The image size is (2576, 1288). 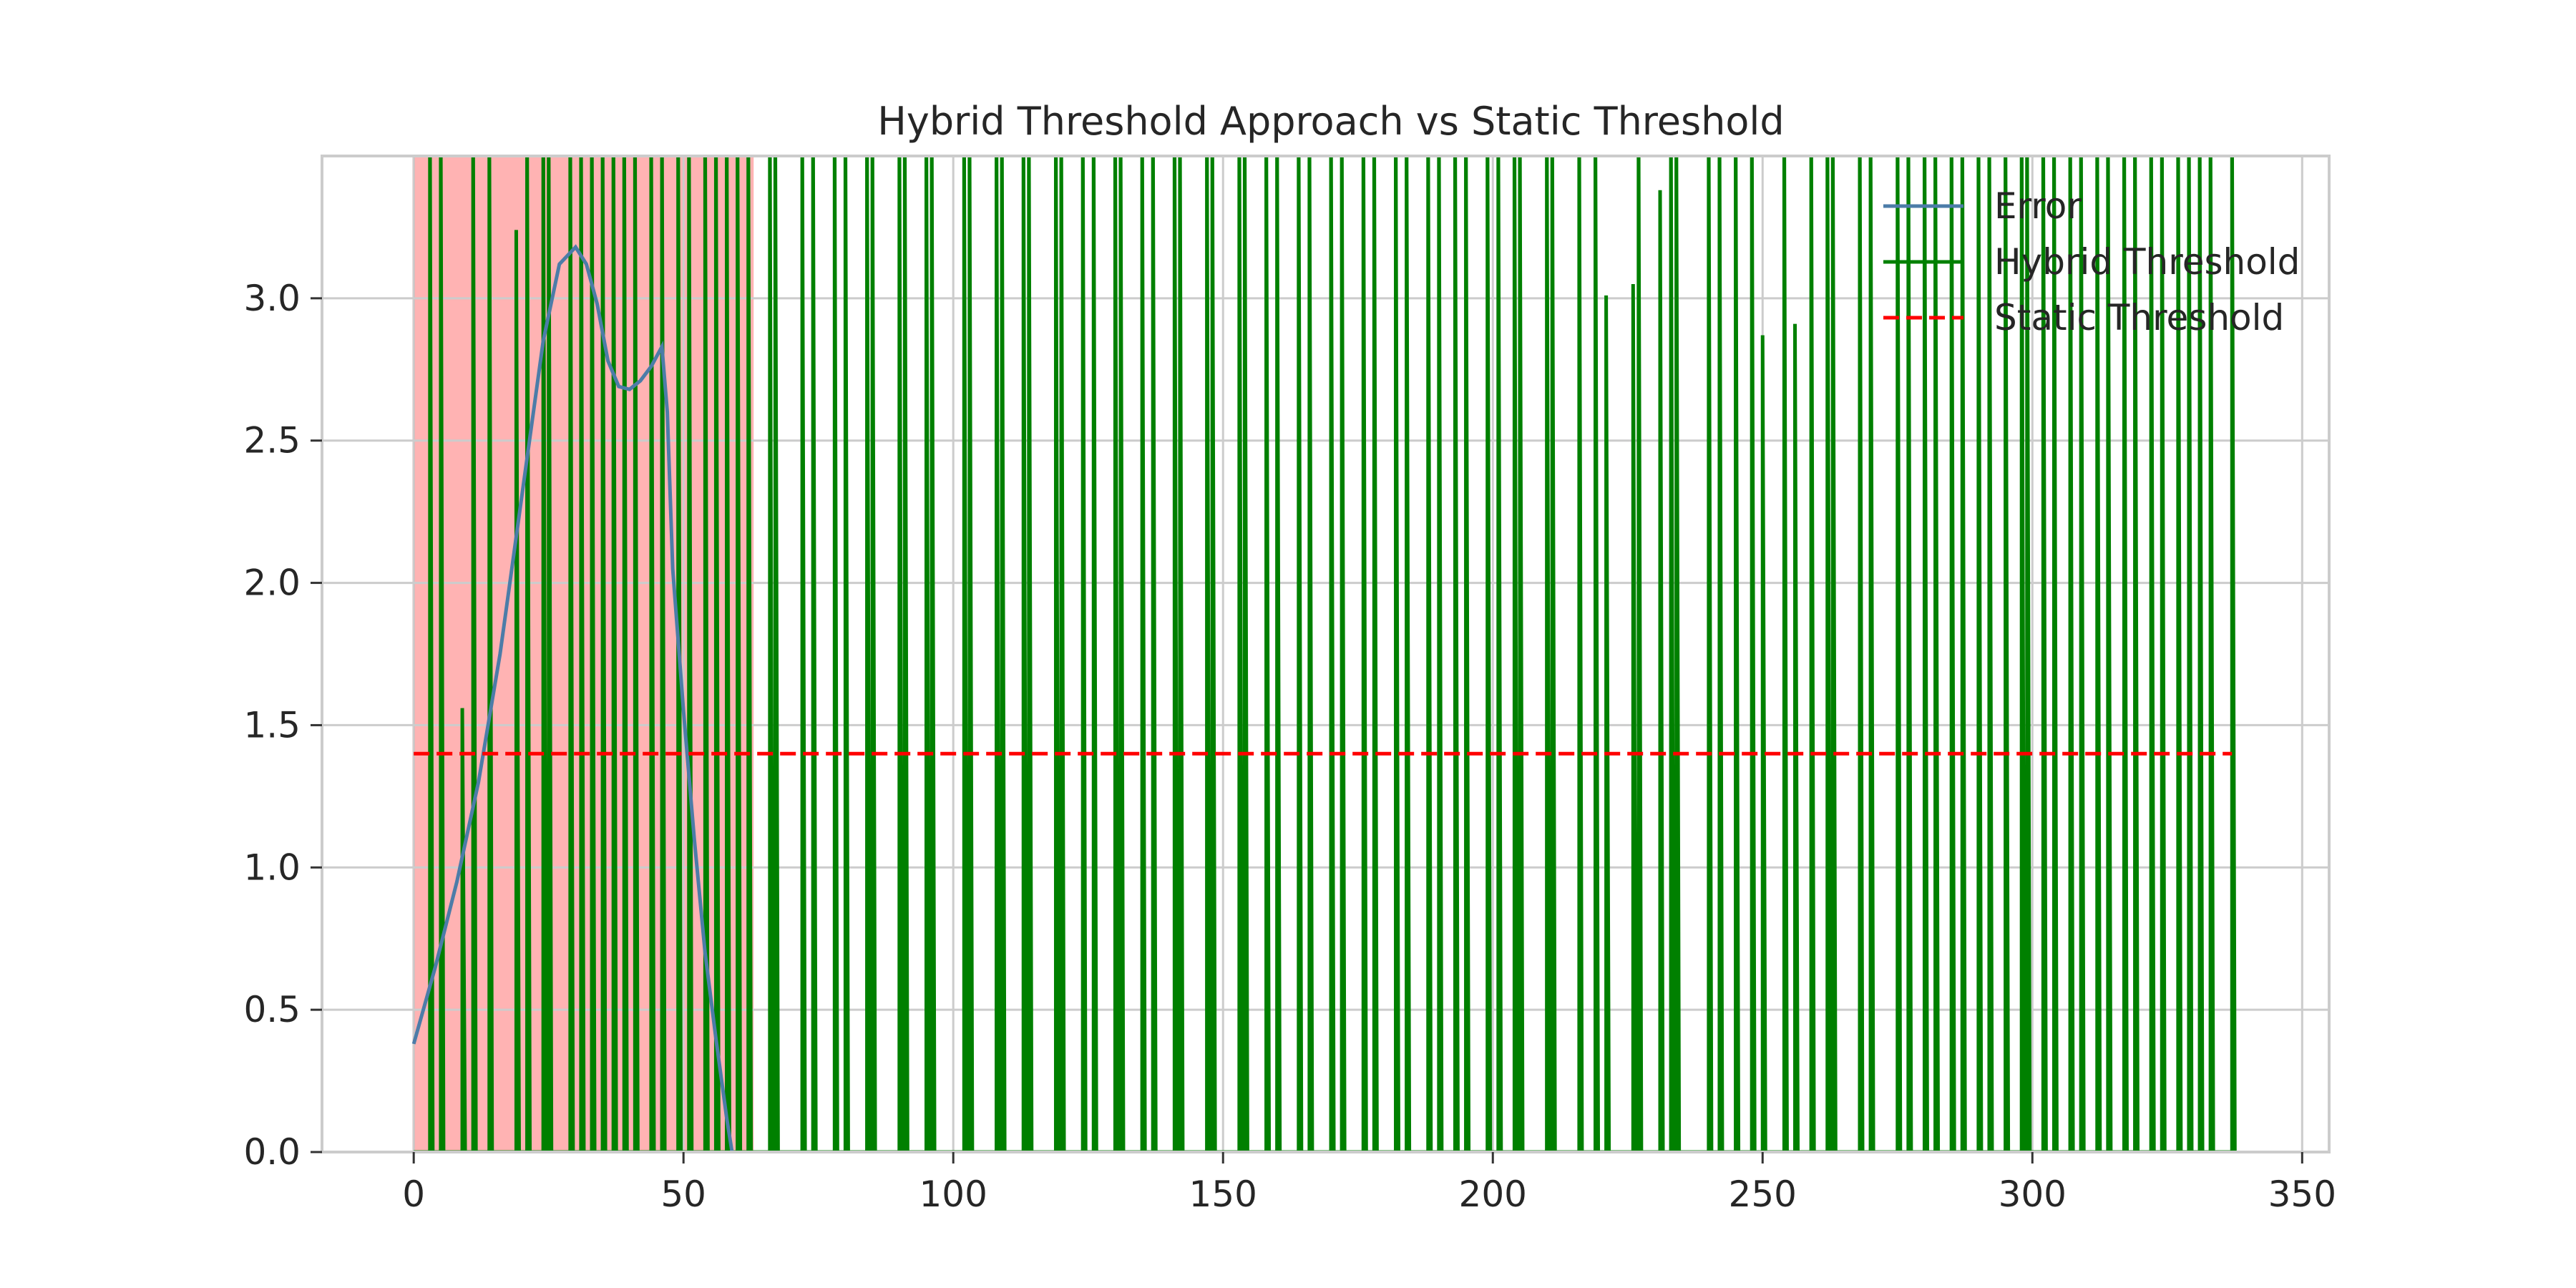 I want to click on y-tick-label: 0.5, so click(x=272, y=1009).